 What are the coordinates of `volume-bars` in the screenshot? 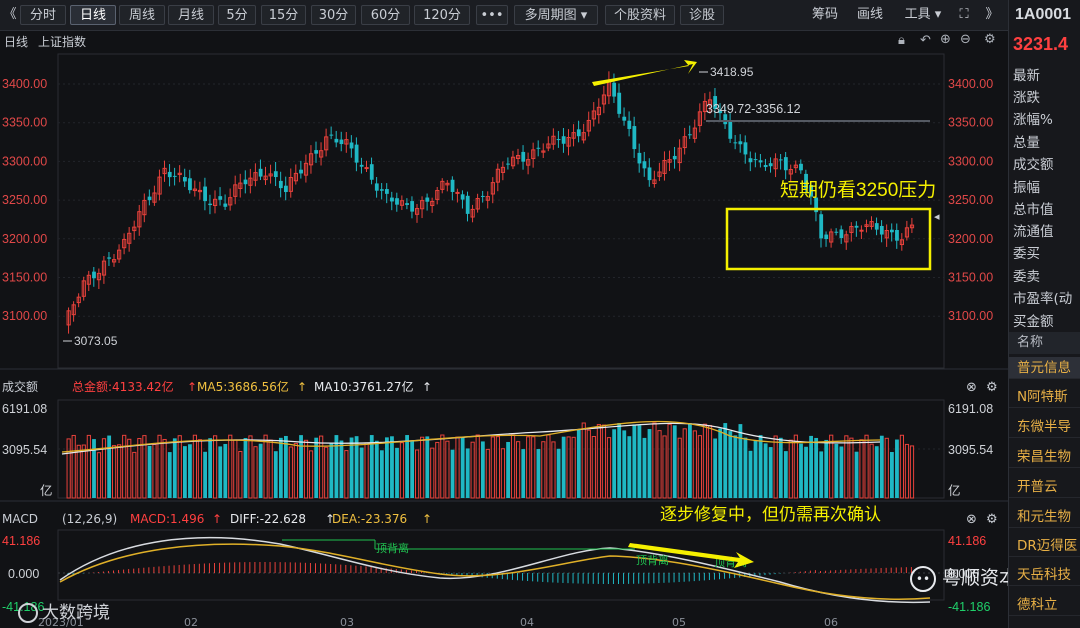 It's located at (488, 459).